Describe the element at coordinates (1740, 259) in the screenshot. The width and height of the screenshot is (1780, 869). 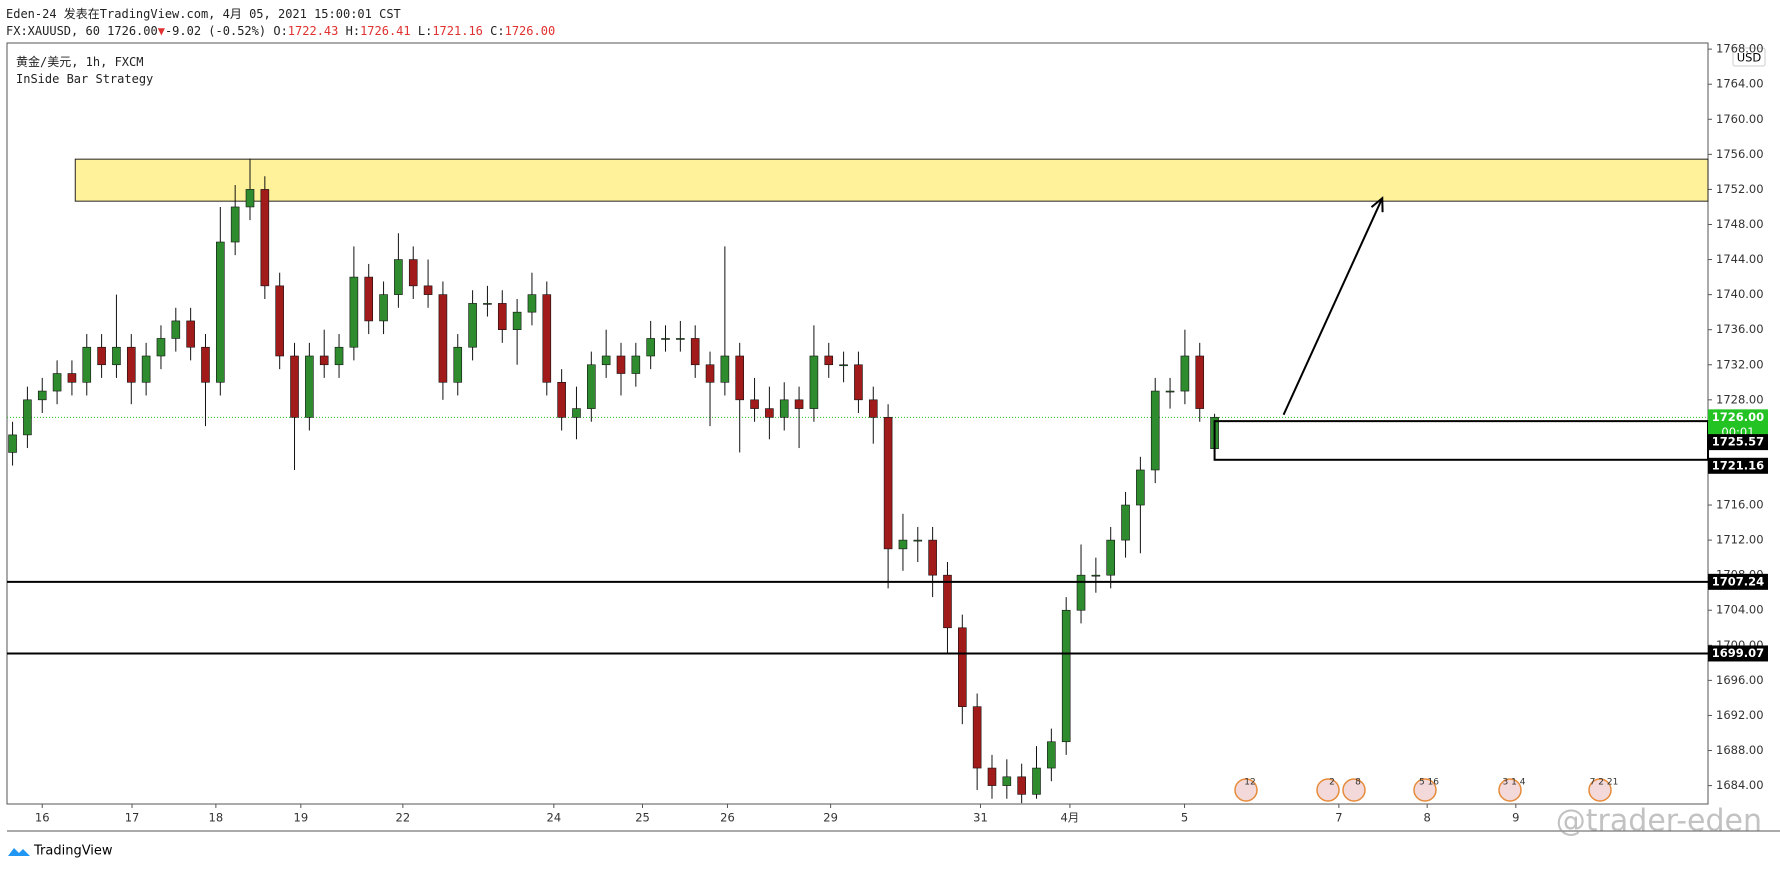
I see `y-tick-label: 1744.00` at that location.